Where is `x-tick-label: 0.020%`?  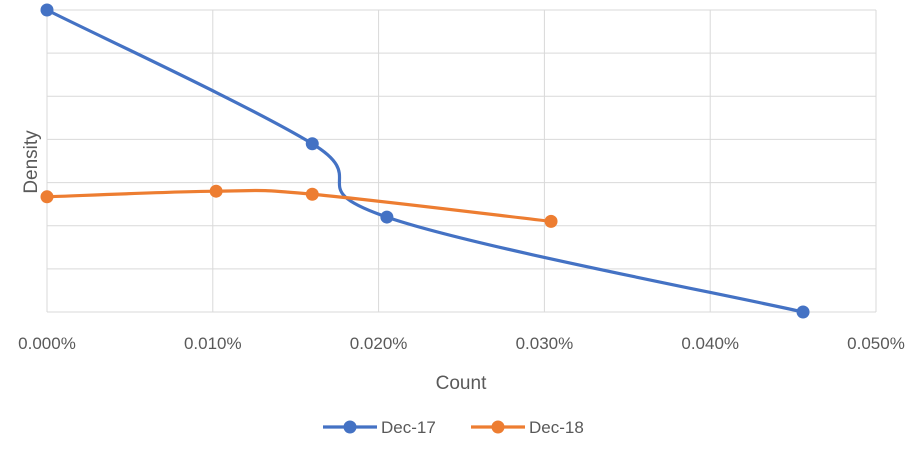 x-tick-label: 0.020% is located at coordinates (379, 343).